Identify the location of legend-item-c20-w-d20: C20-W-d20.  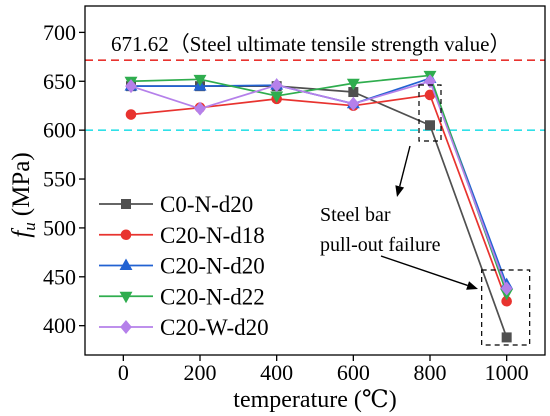
(184, 327).